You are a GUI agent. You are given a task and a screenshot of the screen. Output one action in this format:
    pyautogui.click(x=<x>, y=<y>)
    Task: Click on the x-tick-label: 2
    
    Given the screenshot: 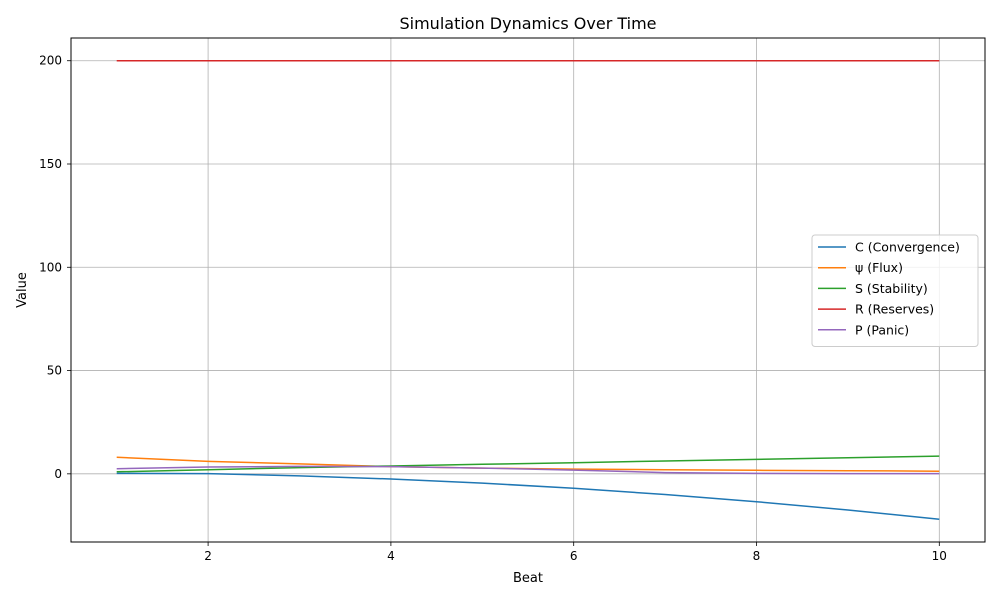 What is the action you would take?
    pyautogui.click(x=208, y=556)
    